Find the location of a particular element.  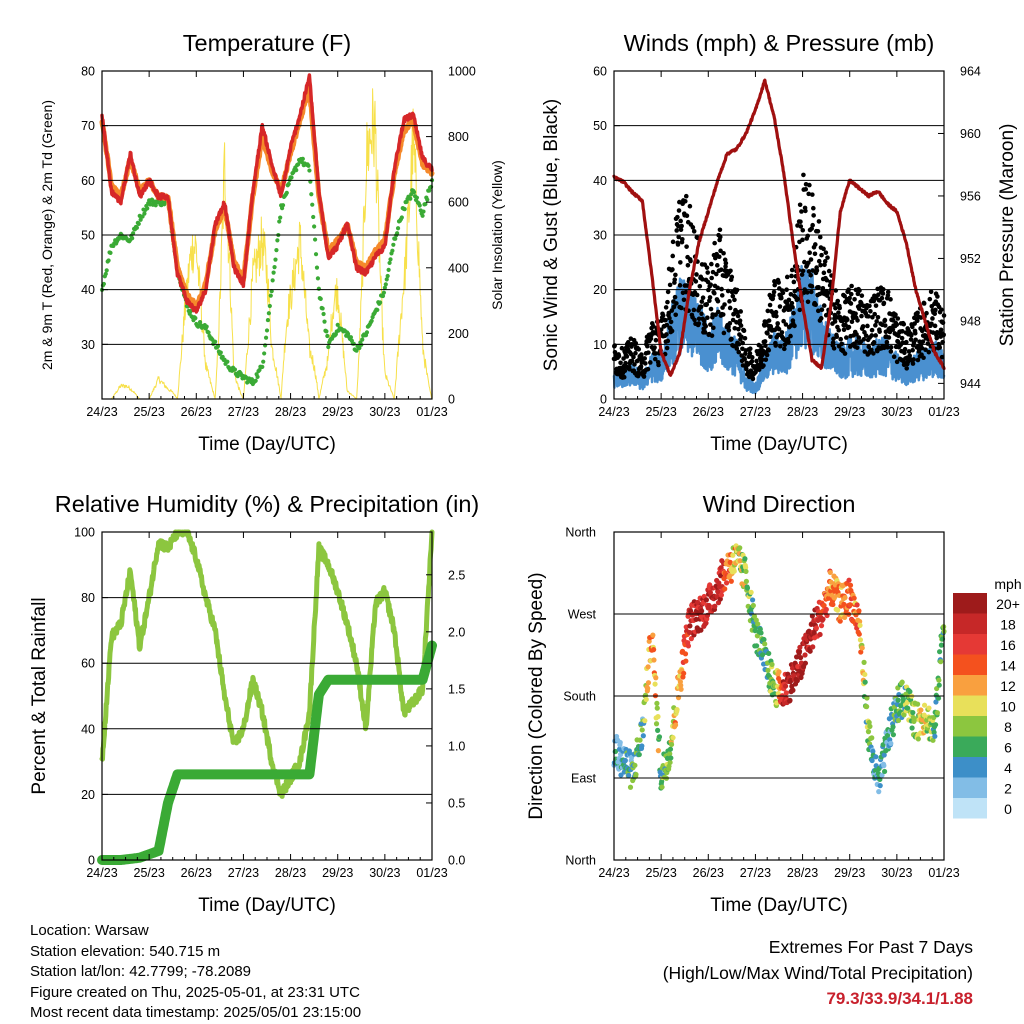

x-tick-label: 28/23 is located at coordinates (802, 873).